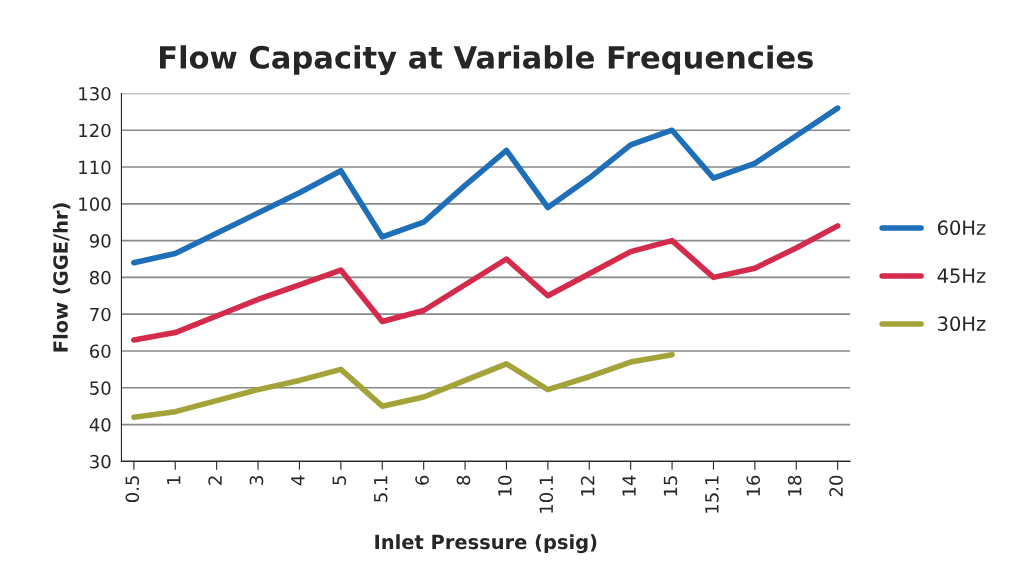  What do you see at coordinates (836, 486) in the screenshot?
I see `x-tick-label: 20` at bounding box center [836, 486].